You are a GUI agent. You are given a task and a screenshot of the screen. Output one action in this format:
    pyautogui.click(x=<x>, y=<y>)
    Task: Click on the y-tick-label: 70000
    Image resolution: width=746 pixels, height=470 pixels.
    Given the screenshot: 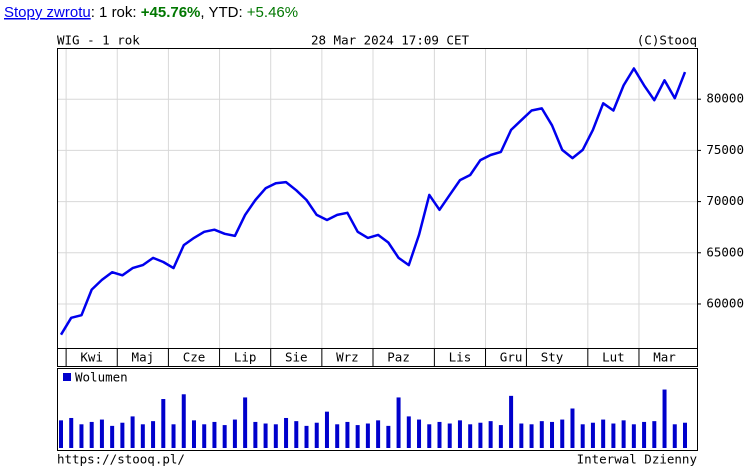 What is the action you would take?
    pyautogui.click(x=725, y=200)
    